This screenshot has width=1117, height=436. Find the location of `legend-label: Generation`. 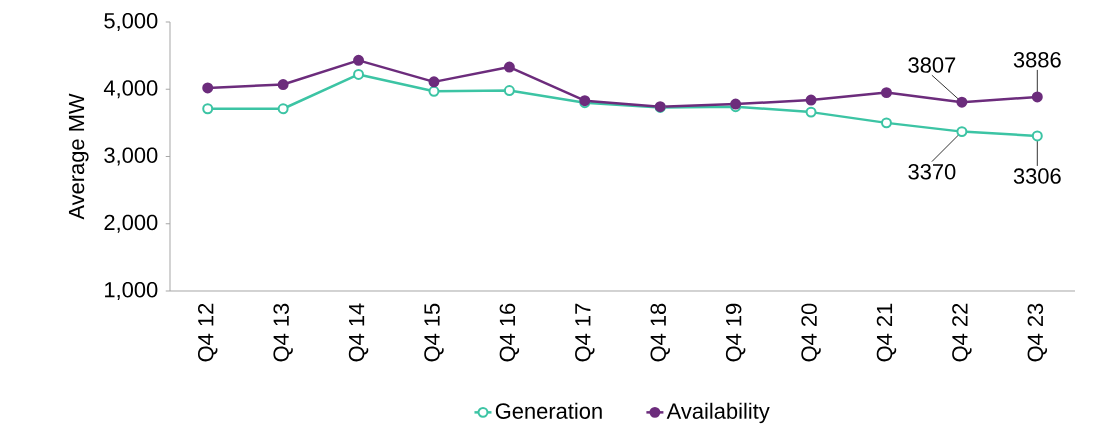

legend-label: Generation is located at coordinates (548, 410).